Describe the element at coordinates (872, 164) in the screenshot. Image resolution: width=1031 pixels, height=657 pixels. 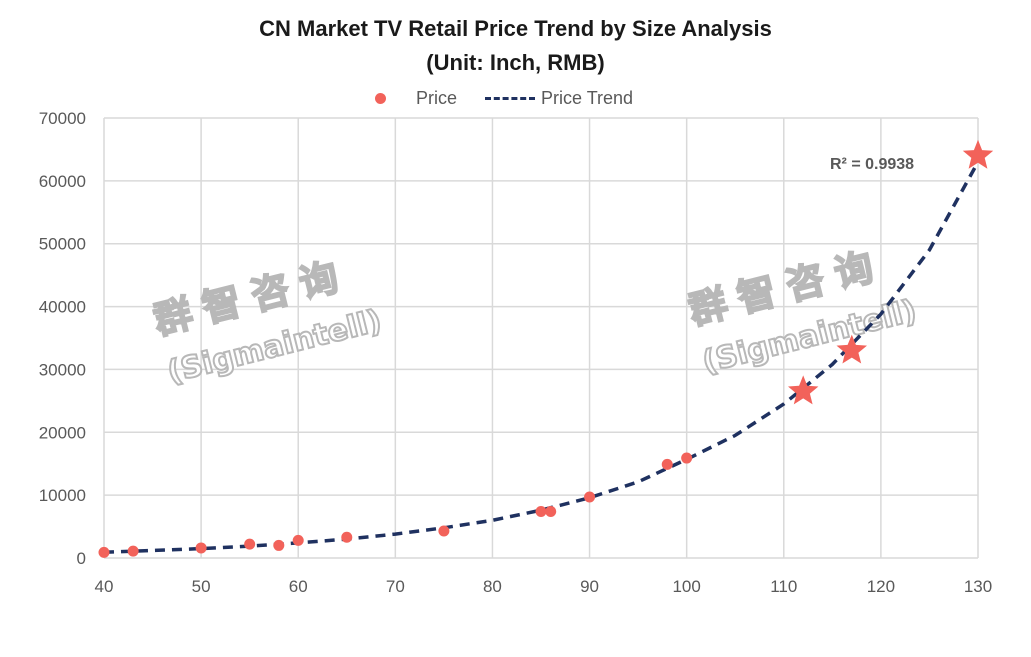
I see `r2-annotation: R² = 0.9938` at that location.